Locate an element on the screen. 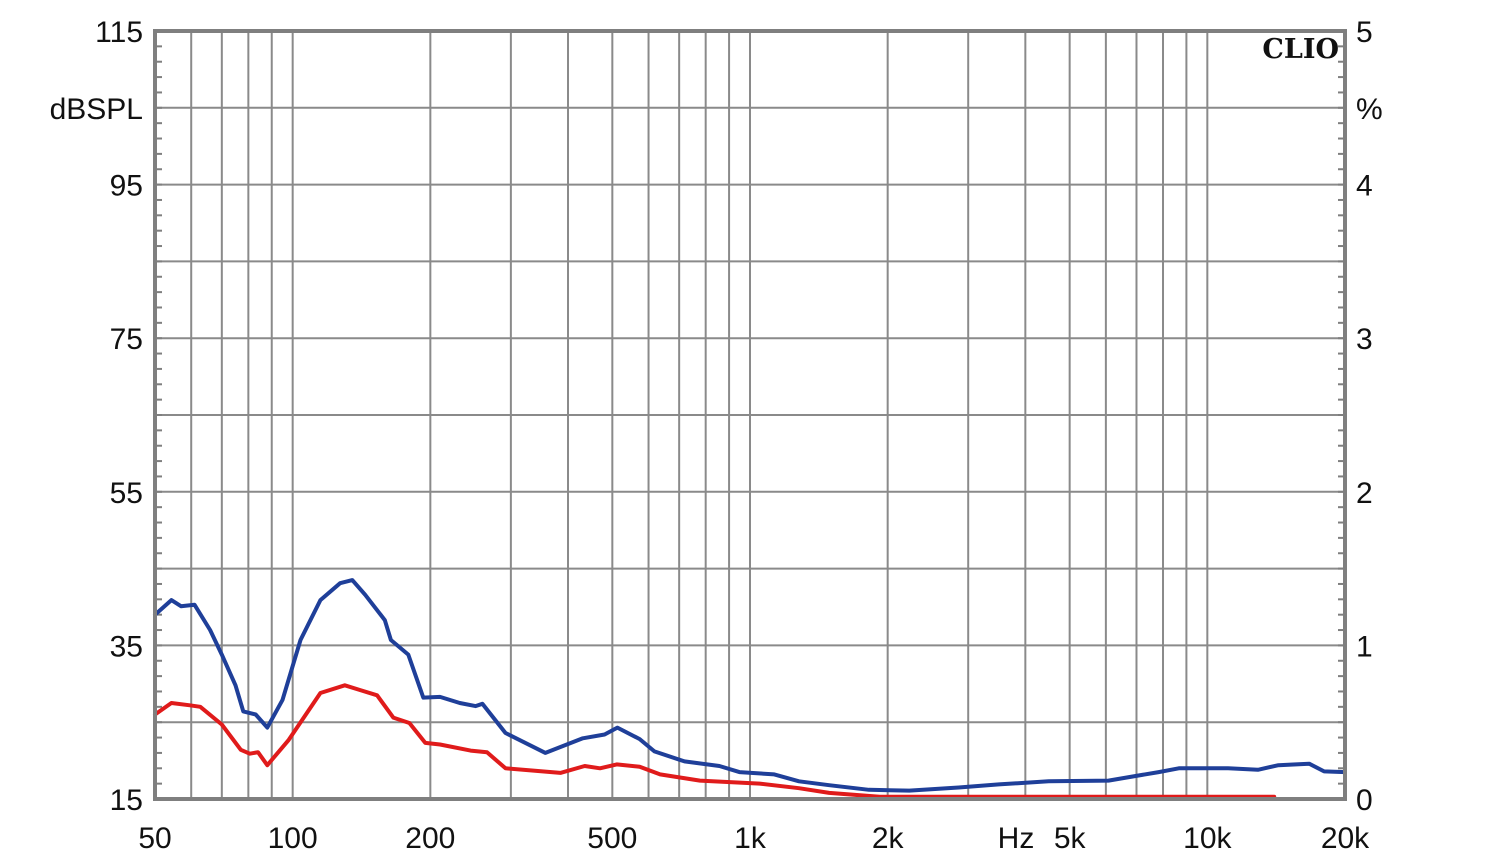 This screenshot has width=1500, height=864. y-tick-label: 95 is located at coordinates (126, 186).